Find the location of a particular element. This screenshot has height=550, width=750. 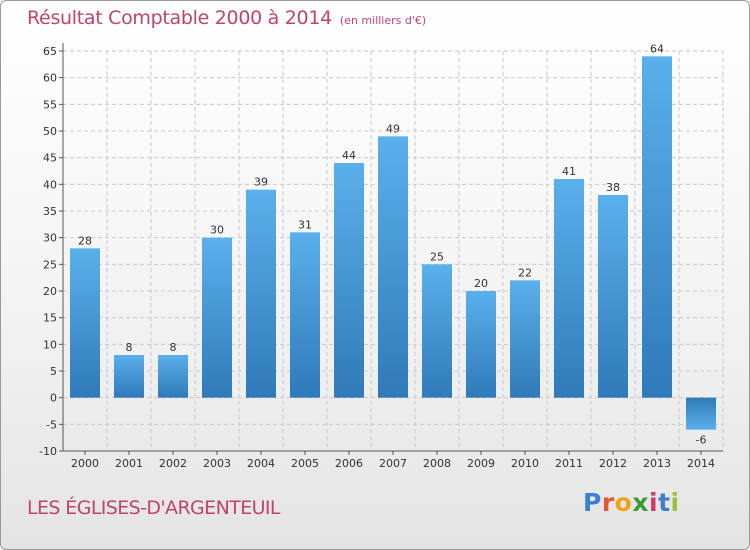

unit-note: (en milliers d'€) is located at coordinates (383, 20).